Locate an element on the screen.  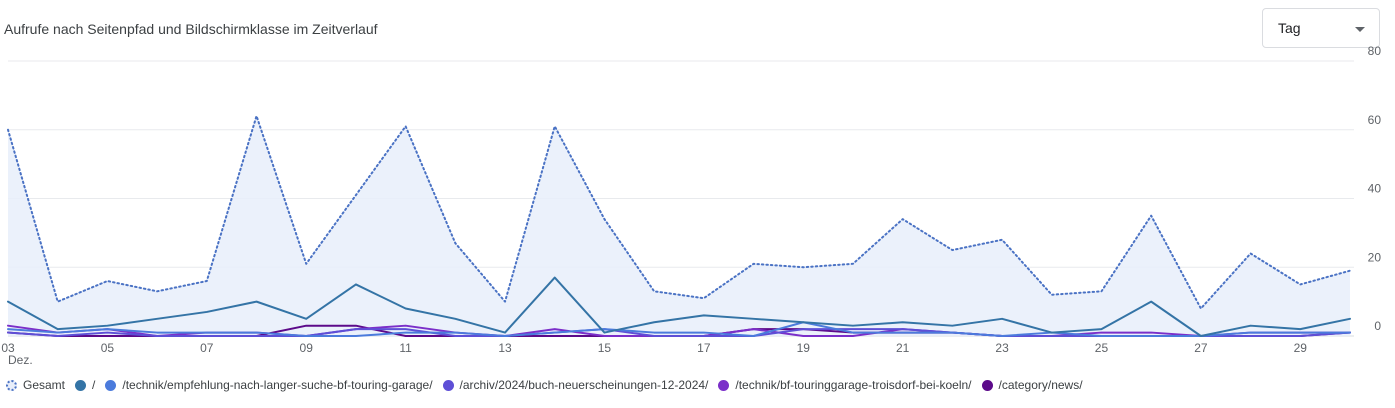
x-tick-label: 27 is located at coordinates (1201, 348).